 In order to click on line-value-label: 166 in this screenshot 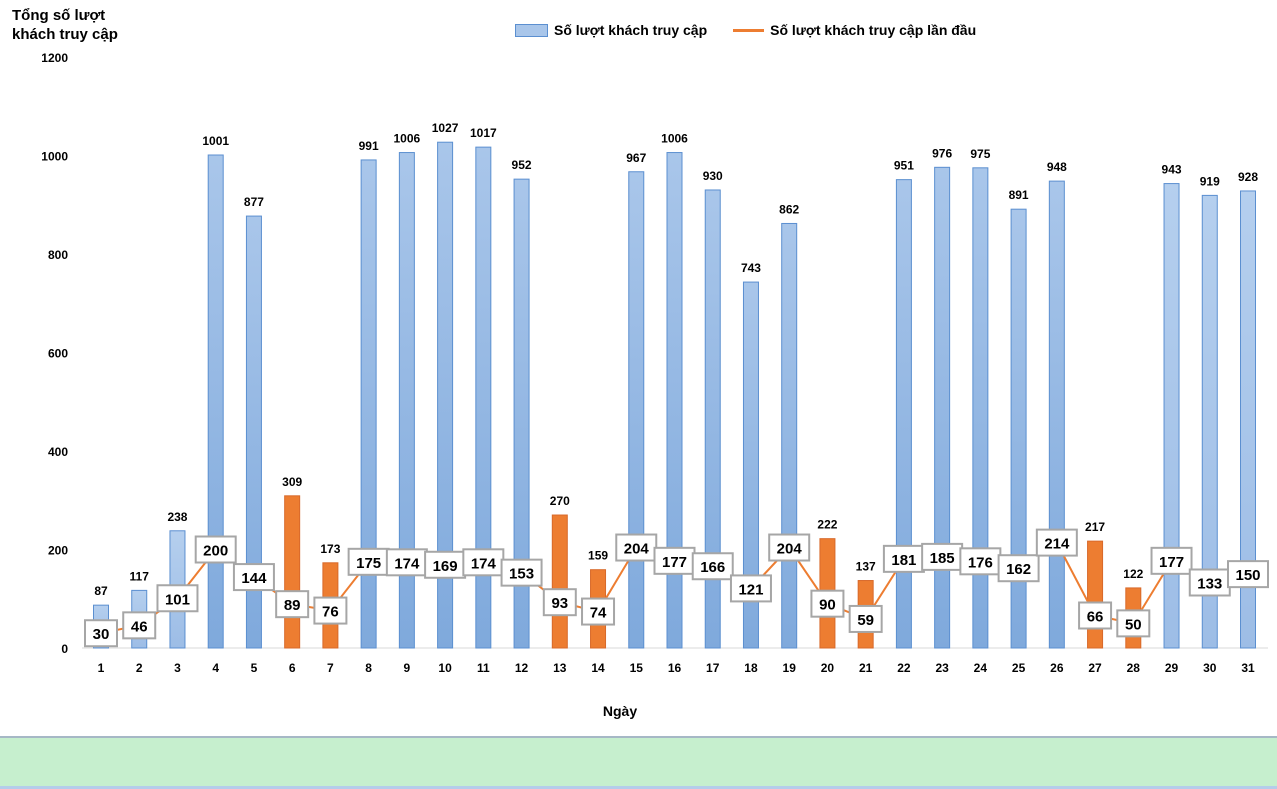, I will do `click(712, 567)`.